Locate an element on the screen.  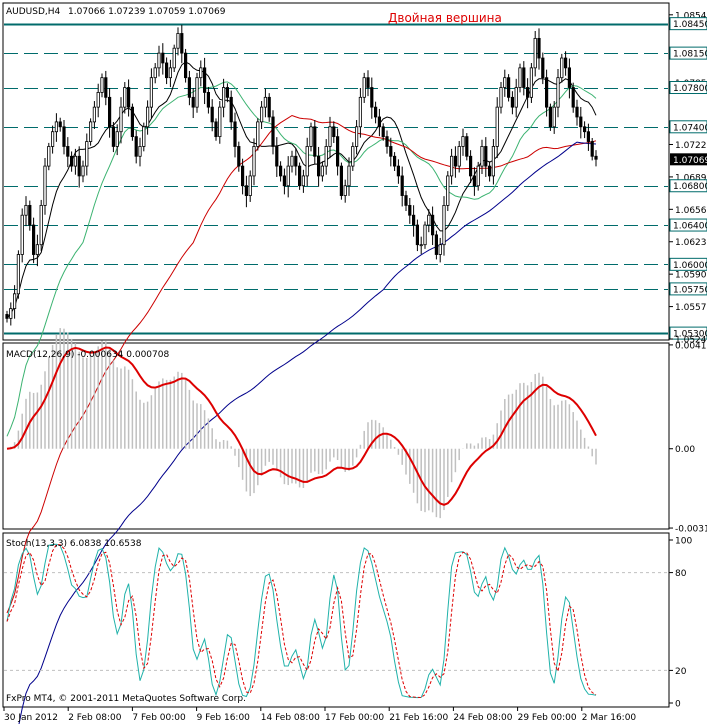
y-tick-label: 1.06230 is located at coordinates (691, 243).